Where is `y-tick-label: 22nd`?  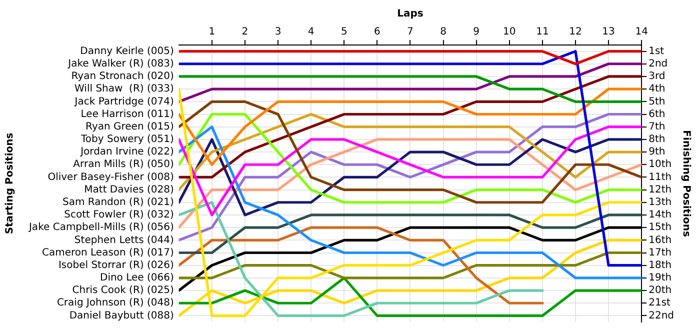 y-tick-label: 22nd is located at coordinates (661, 316).